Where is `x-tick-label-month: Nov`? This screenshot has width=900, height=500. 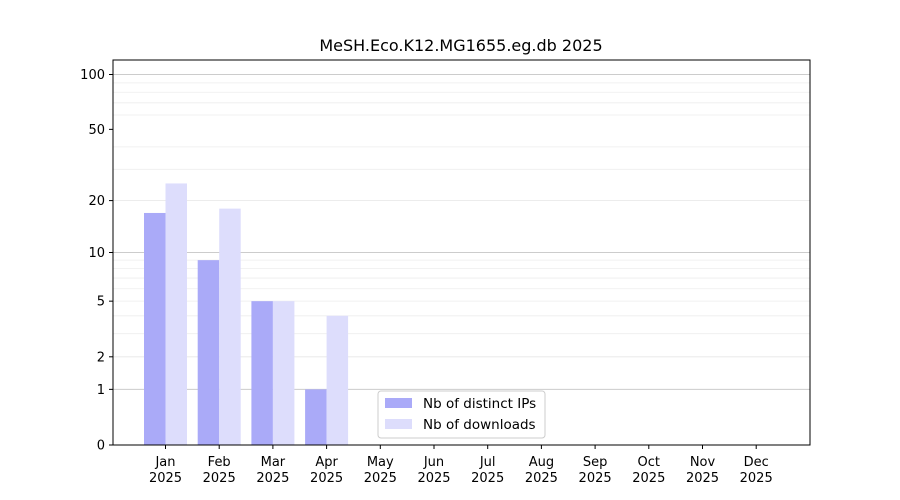
x-tick-label-month: Nov is located at coordinates (703, 462).